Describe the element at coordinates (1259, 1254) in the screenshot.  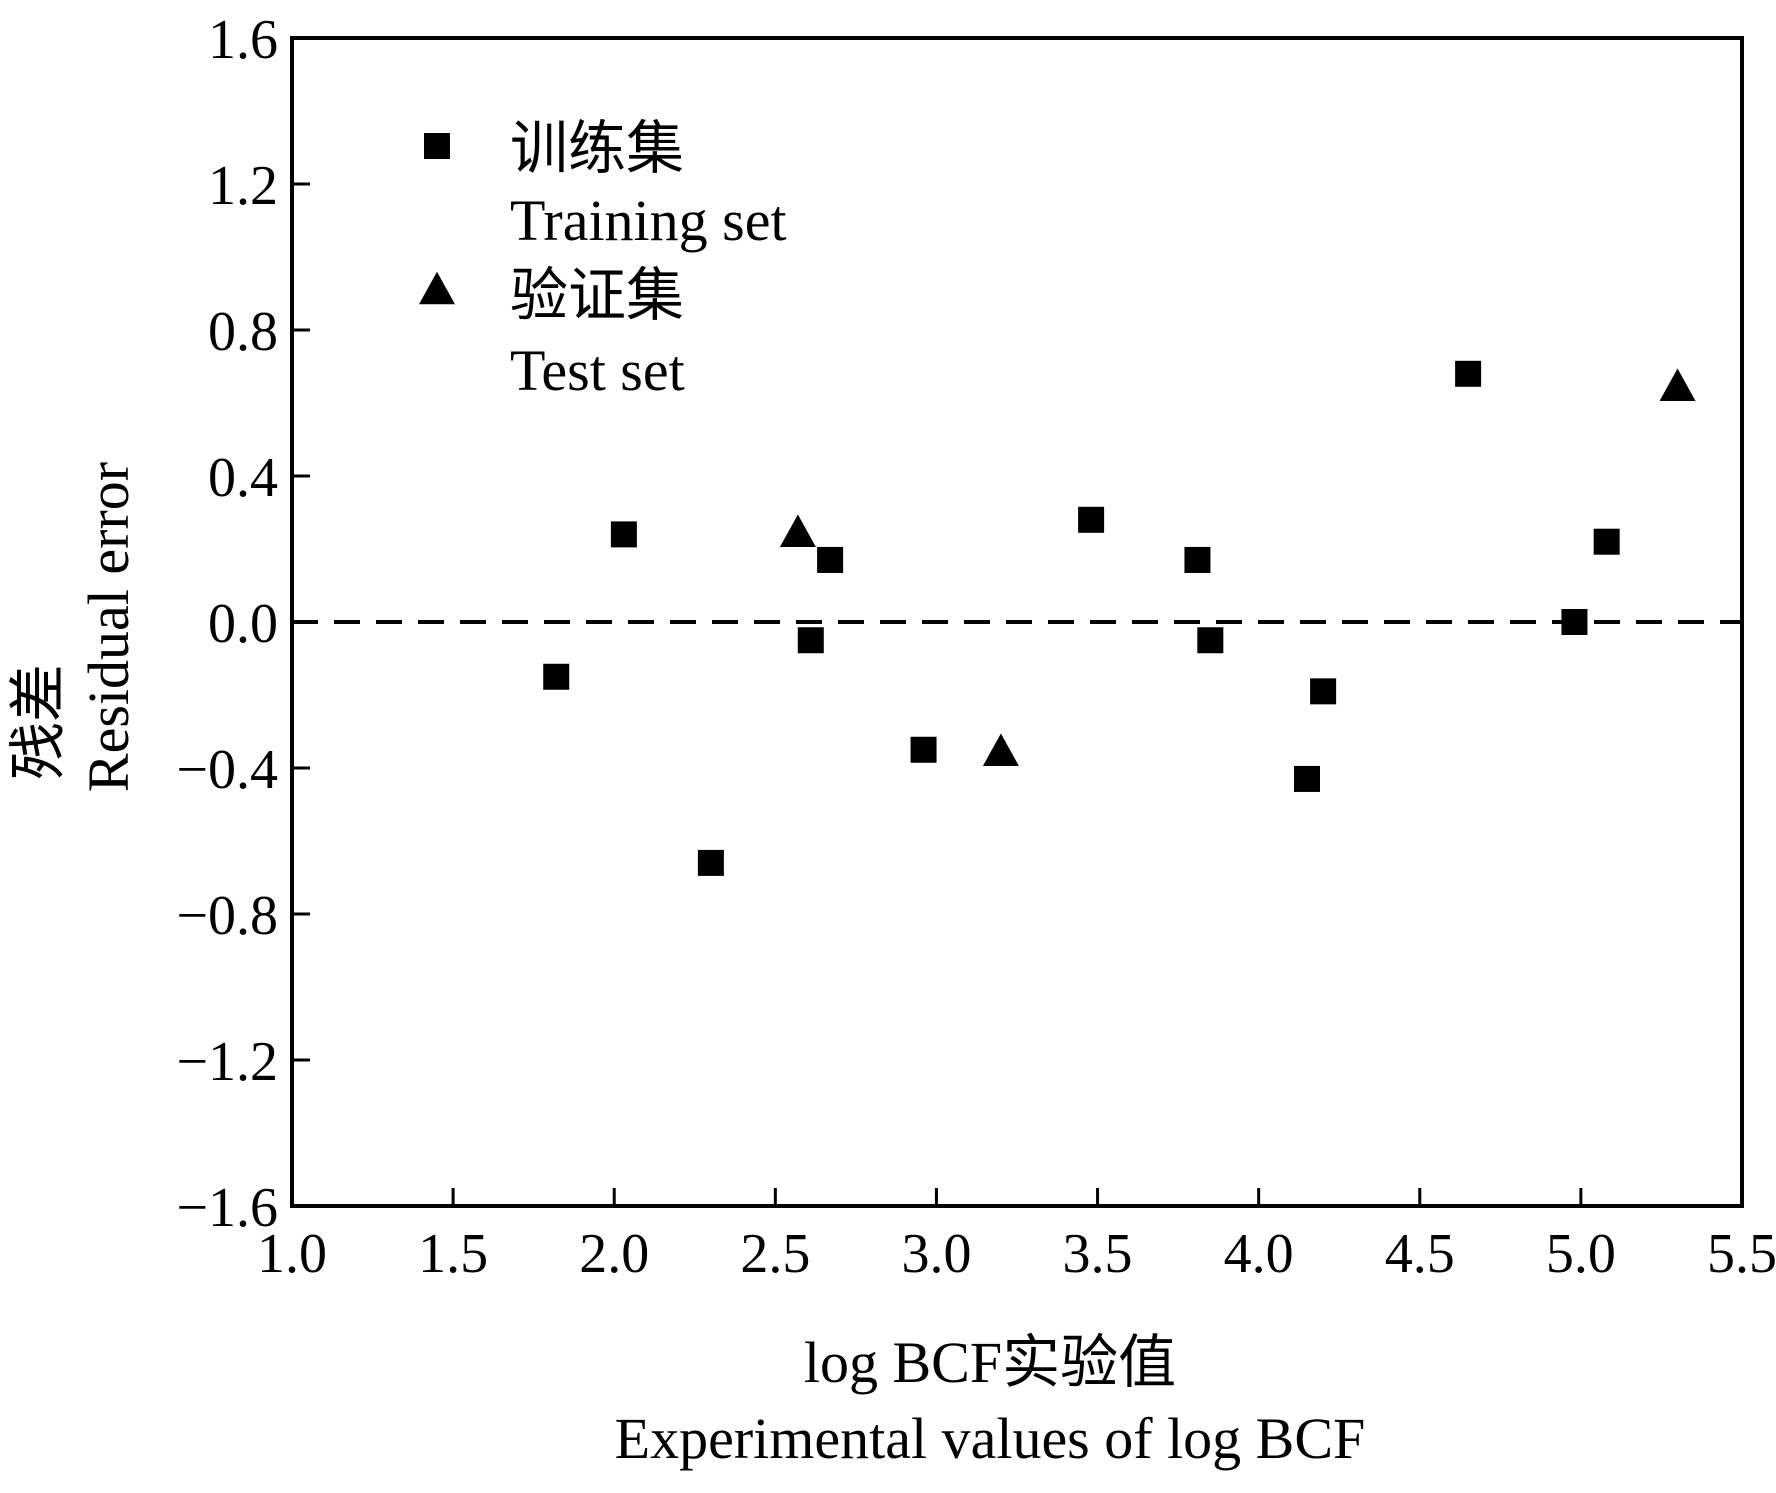
I see `x-tick-label: 4.0` at that location.